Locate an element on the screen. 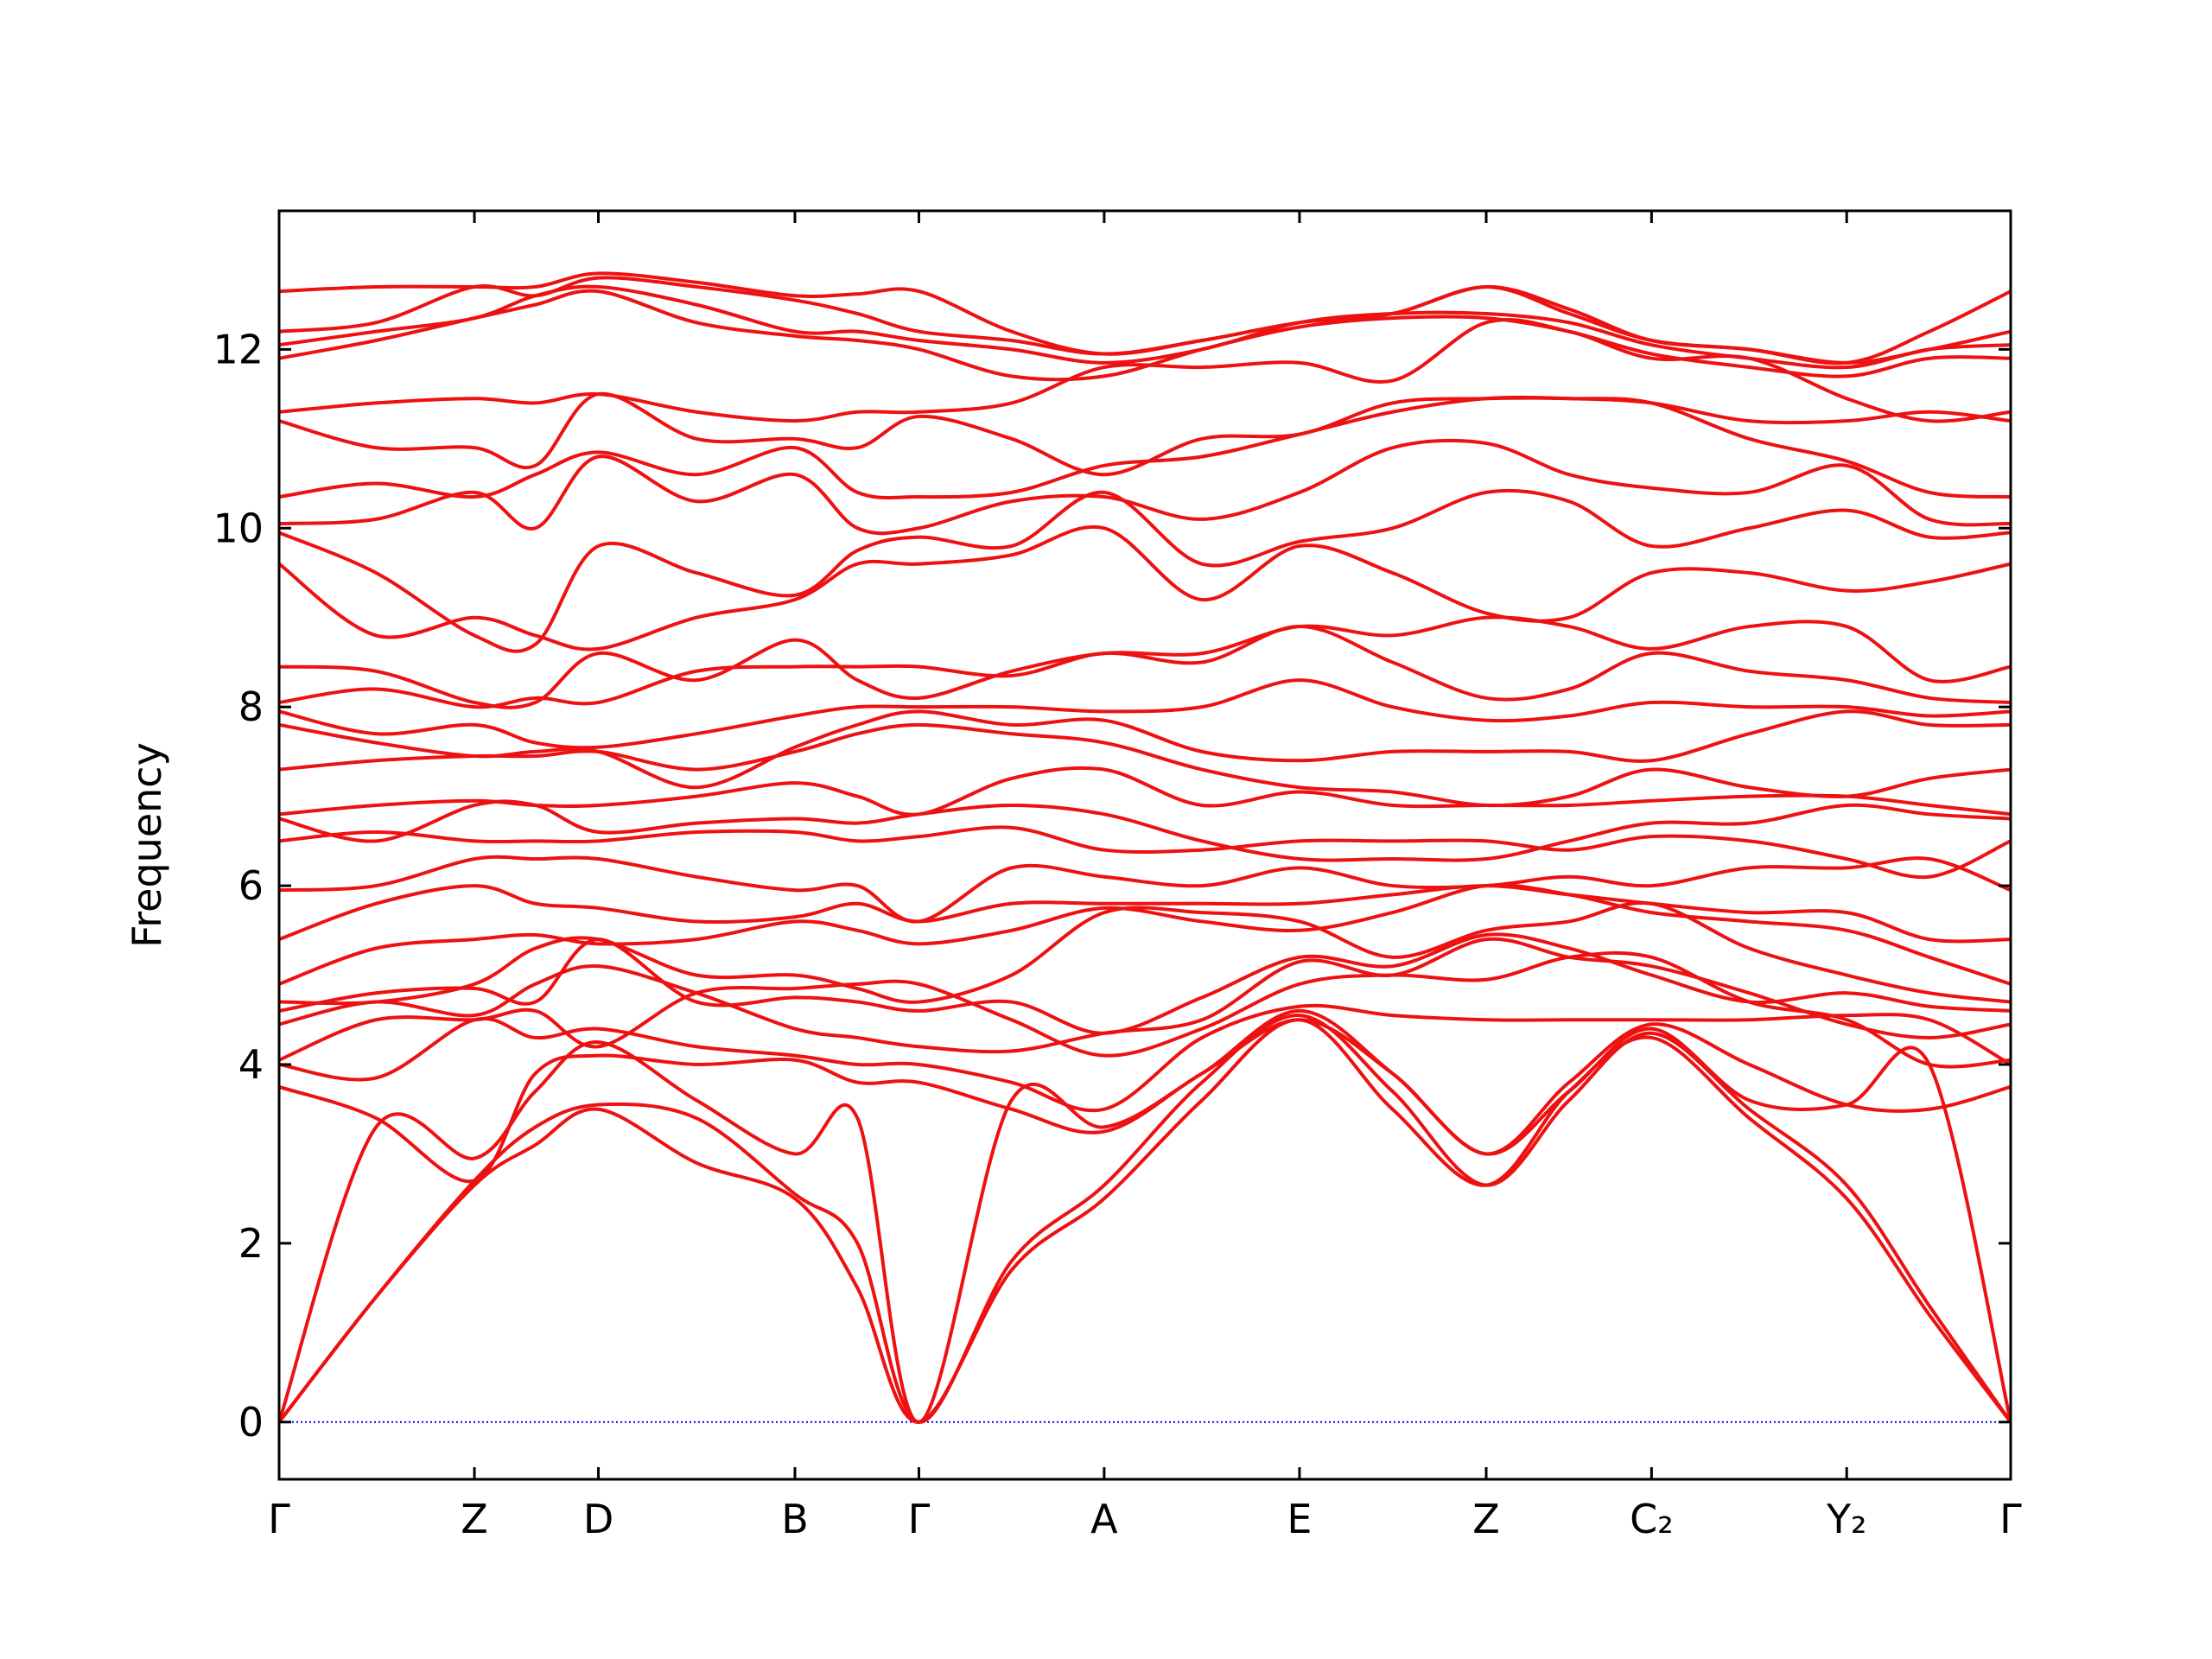 The height and width of the screenshot is (1659, 2212). y-tick-label: 4 is located at coordinates (251, 1064).